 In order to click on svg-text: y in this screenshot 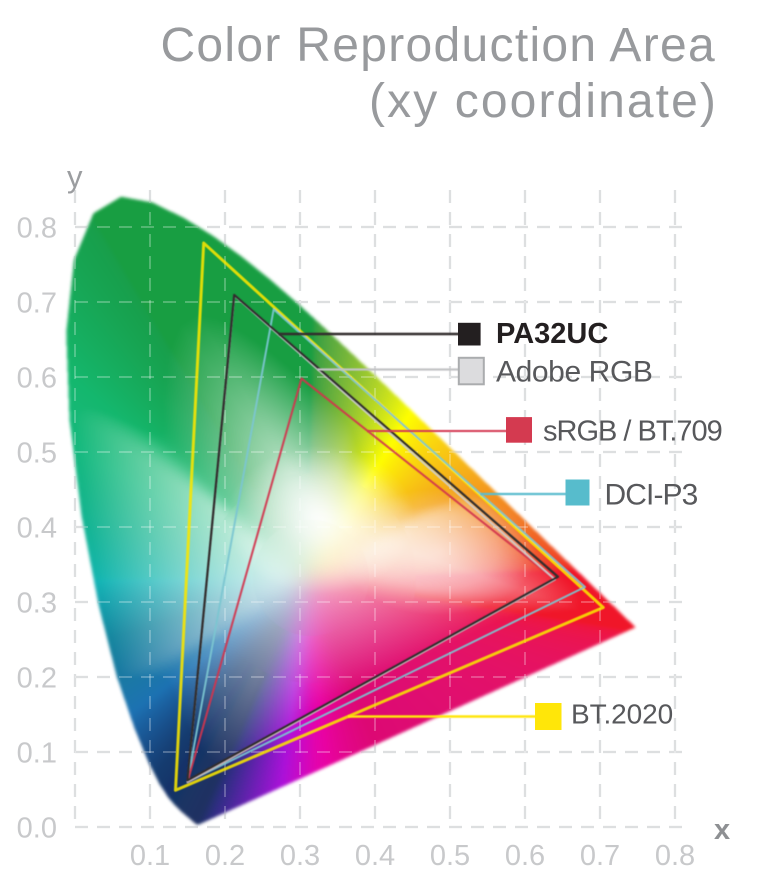, I will do `click(75, 176)`.